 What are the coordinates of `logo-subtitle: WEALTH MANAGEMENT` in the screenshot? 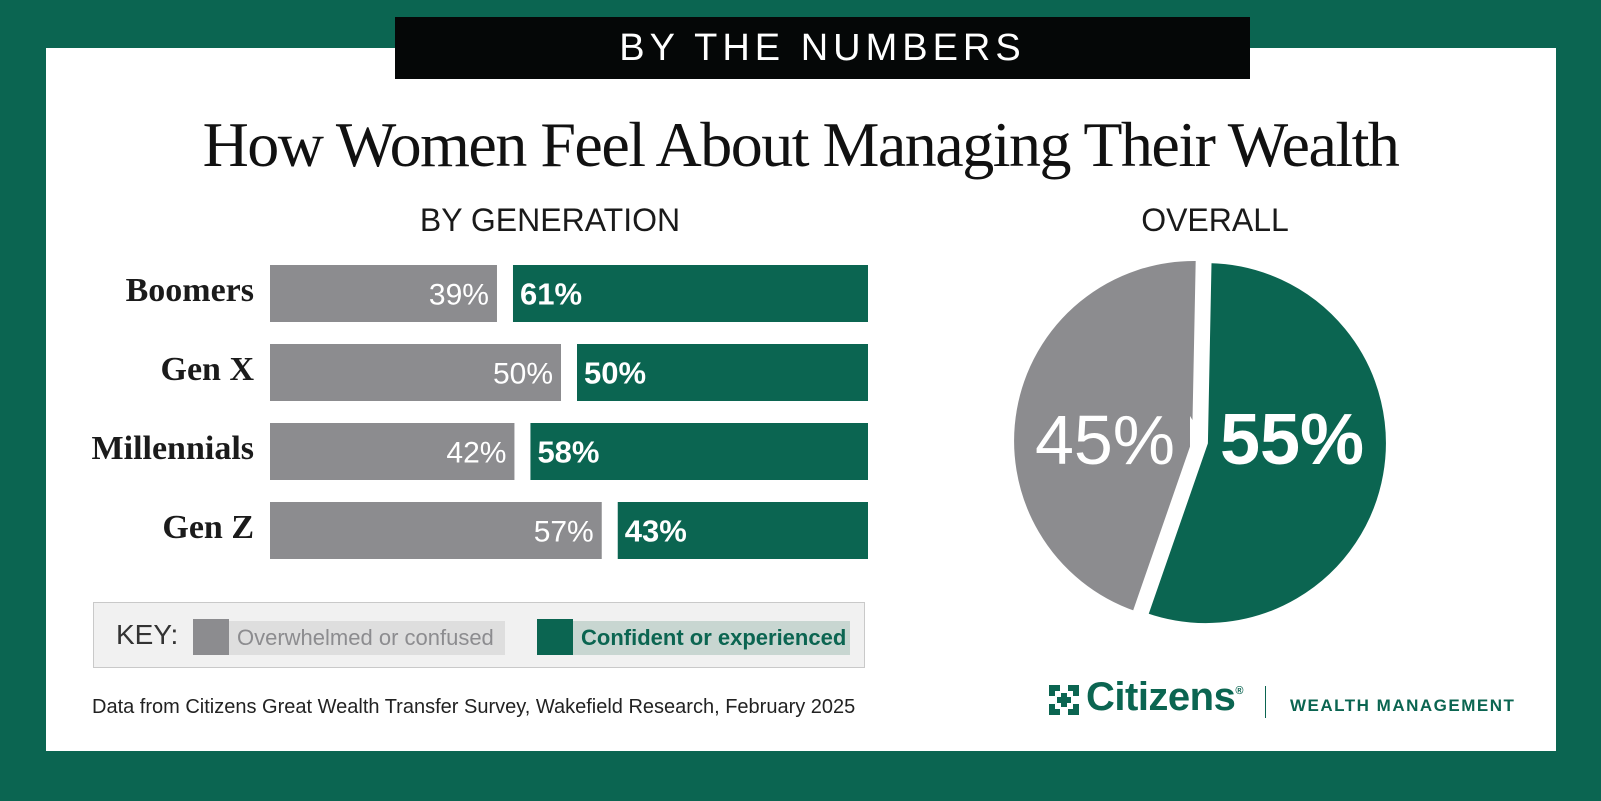 It's located at (1403, 705).